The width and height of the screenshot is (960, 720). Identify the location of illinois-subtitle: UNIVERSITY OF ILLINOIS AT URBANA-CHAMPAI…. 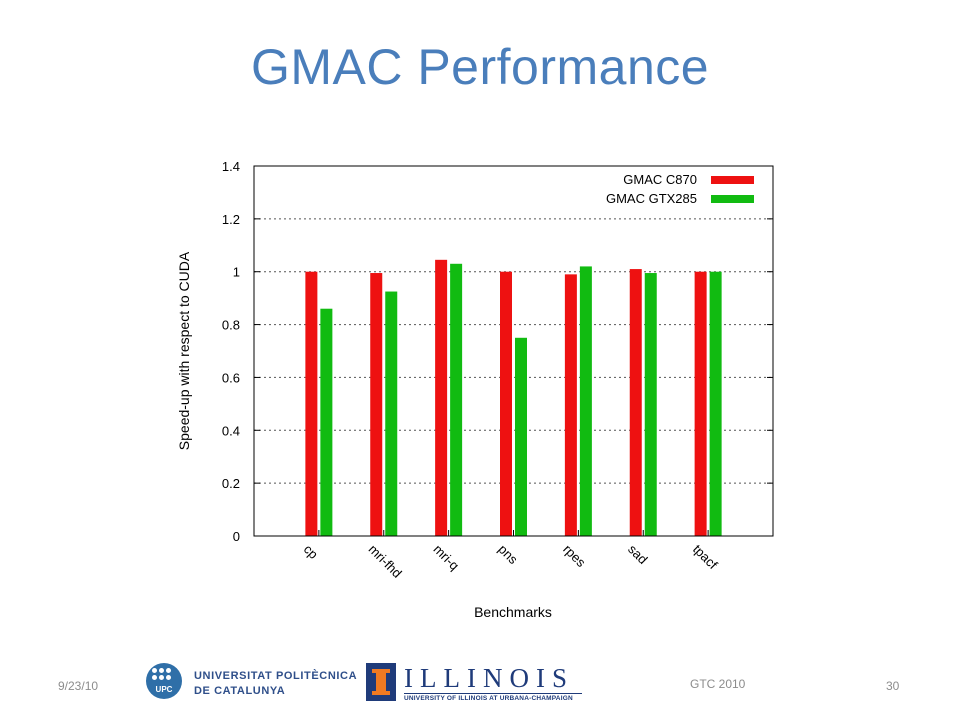
(488, 698).